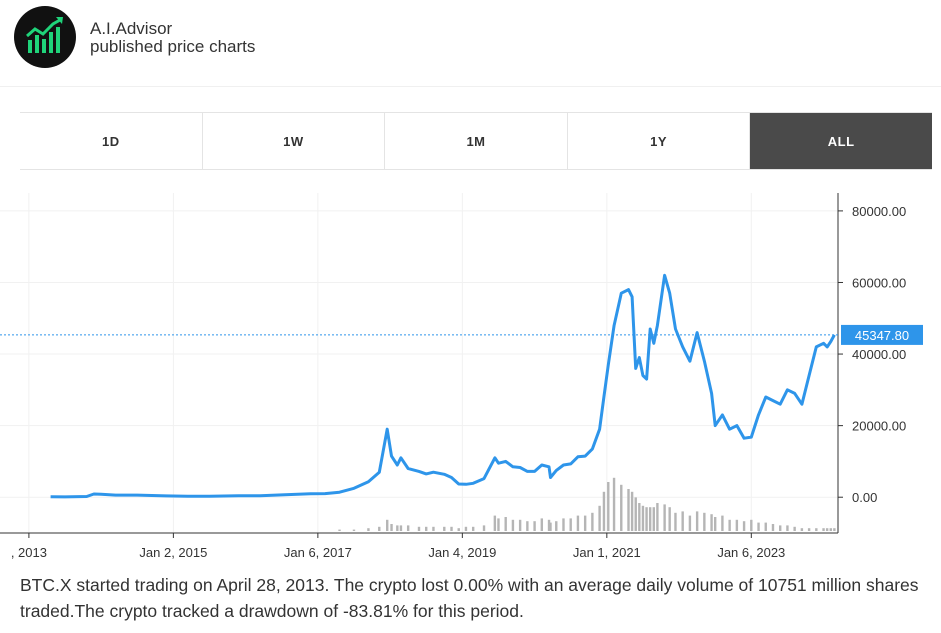 The image size is (941, 633). What do you see at coordinates (111, 141) in the screenshot?
I see `tab-1d: 1D` at bounding box center [111, 141].